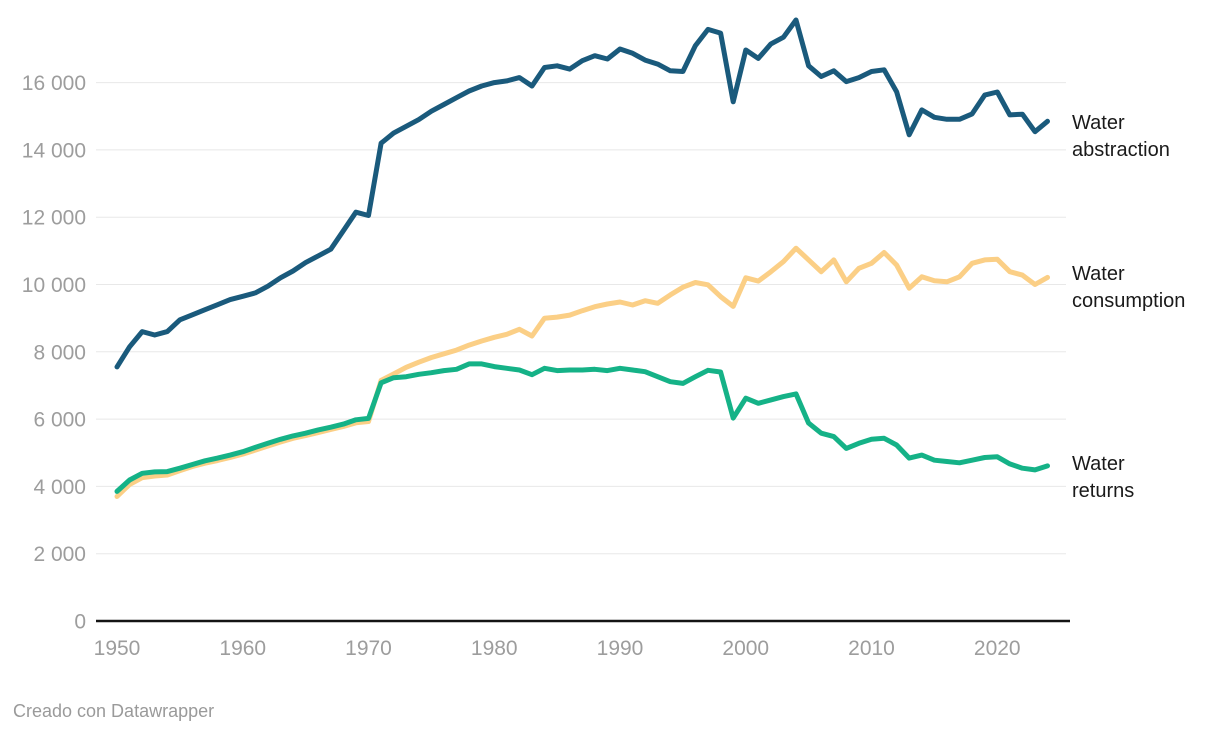 The image size is (1220, 738). I want to click on series-label-line: abstraction, so click(1121, 150).